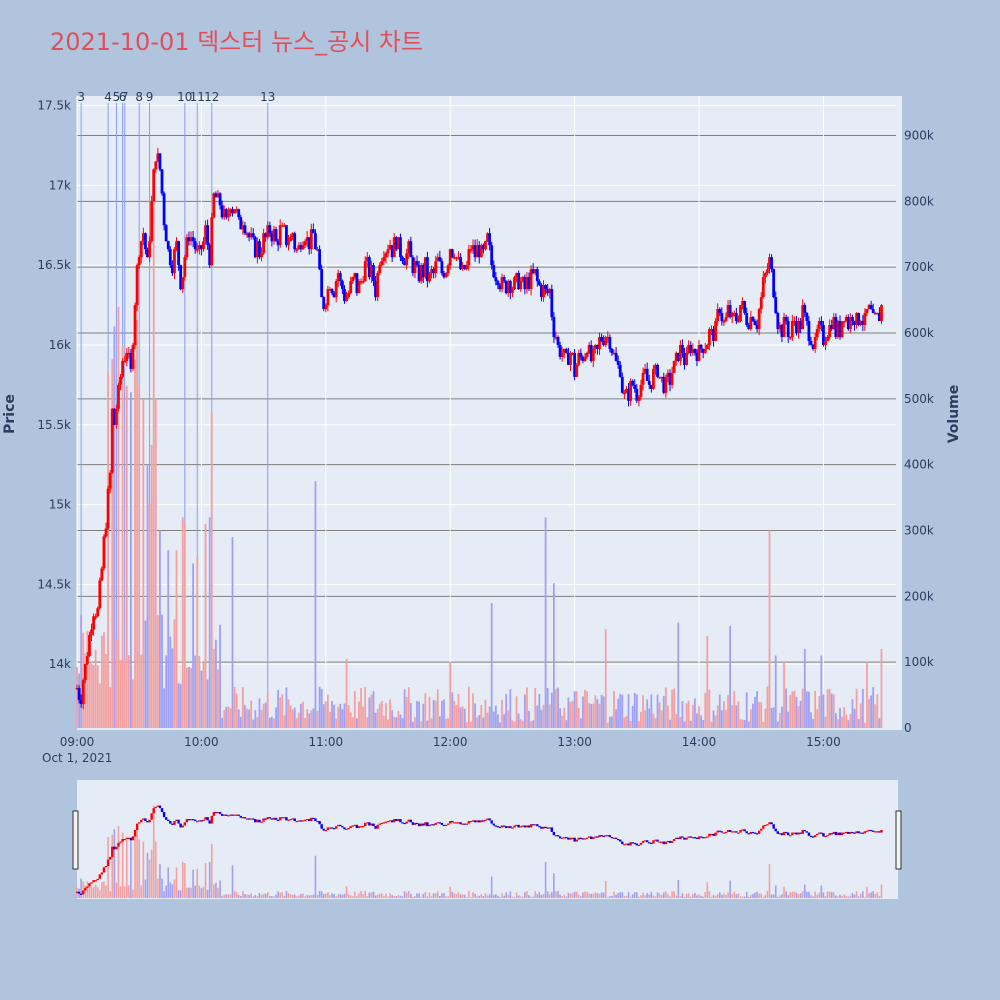 This screenshot has height=1000, width=1000. Describe the element at coordinates (108, 97) in the screenshot. I see `news-marker-label: 4` at that location.